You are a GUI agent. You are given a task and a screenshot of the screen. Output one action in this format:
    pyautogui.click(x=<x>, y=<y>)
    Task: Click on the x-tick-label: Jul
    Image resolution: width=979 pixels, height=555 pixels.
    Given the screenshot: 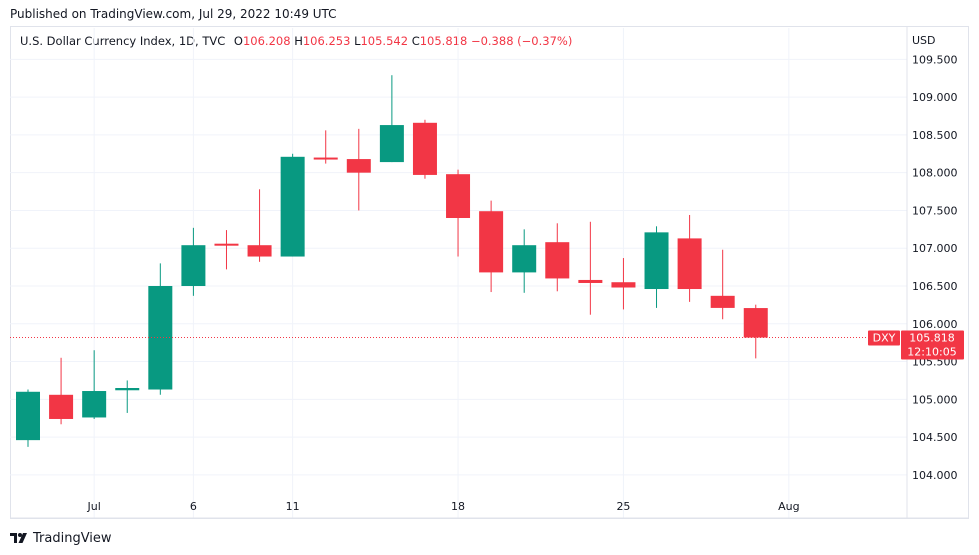 What is the action you would take?
    pyautogui.click(x=94, y=506)
    